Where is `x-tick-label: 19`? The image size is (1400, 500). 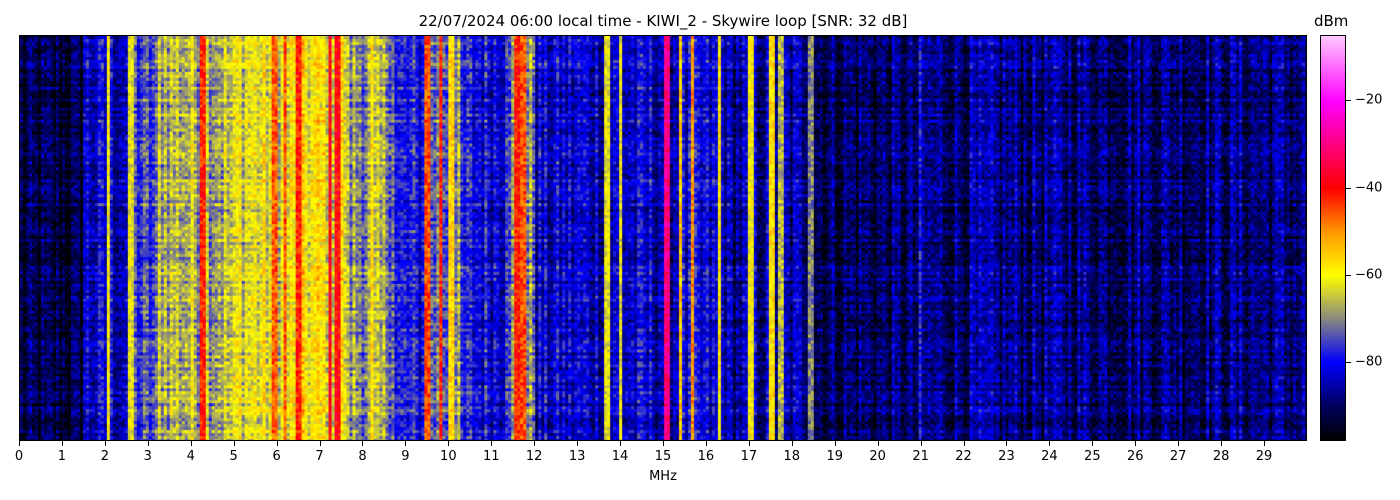
x-tick-label: 19 is located at coordinates (834, 456).